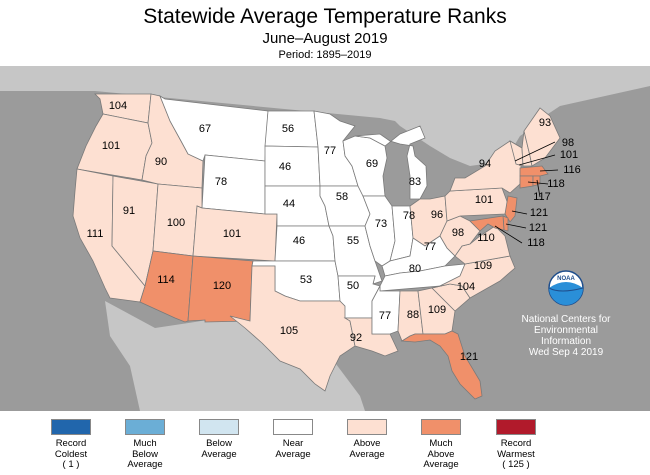 Image resolution: width=650 pixels, height=475 pixels. I want to click on rank-label-il: 73, so click(381, 224).